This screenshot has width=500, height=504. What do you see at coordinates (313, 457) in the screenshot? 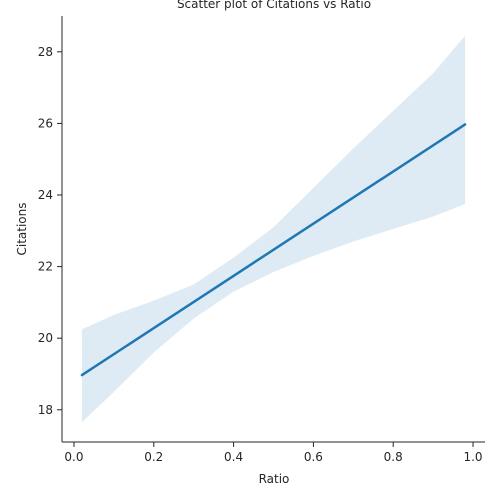
I see `x-tick-label: 0.6` at bounding box center [313, 457].